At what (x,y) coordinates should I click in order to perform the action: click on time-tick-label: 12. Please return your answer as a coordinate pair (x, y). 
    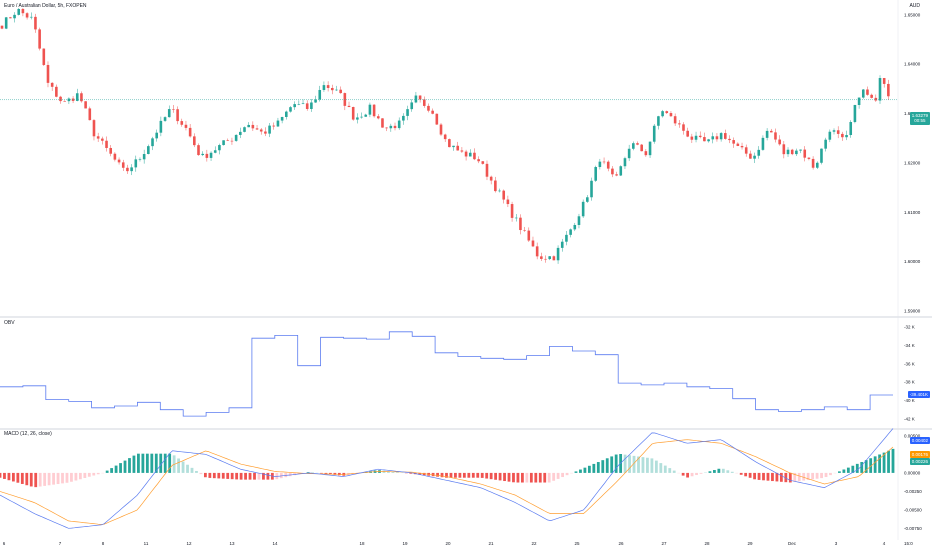
    Looking at the image, I should click on (189, 543).